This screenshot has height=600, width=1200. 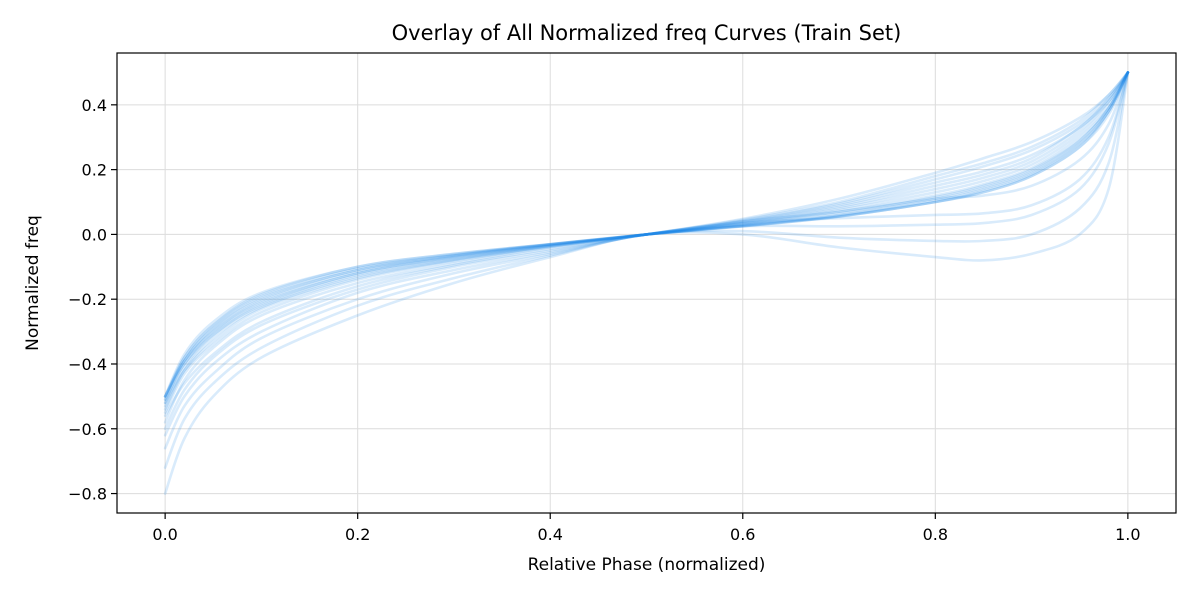 What do you see at coordinates (87, 429) in the screenshot?
I see `y-tick-label: −0.6` at bounding box center [87, 429].